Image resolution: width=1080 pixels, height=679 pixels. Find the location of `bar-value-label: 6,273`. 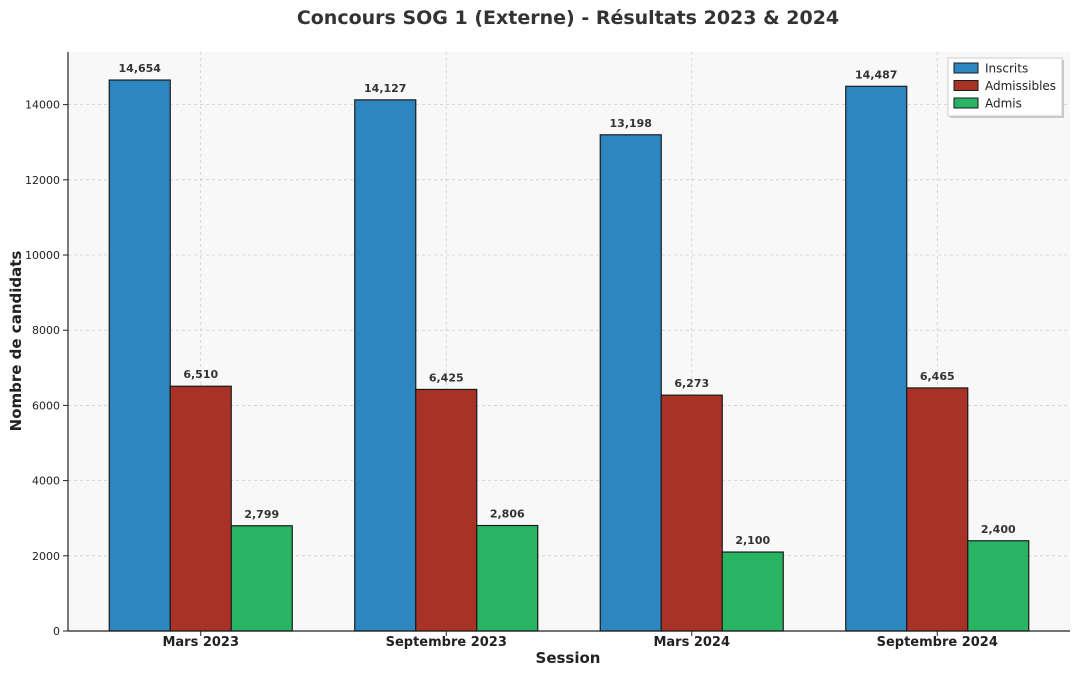

bar-value-label: 6,273 is located at coordinates (691, 383).